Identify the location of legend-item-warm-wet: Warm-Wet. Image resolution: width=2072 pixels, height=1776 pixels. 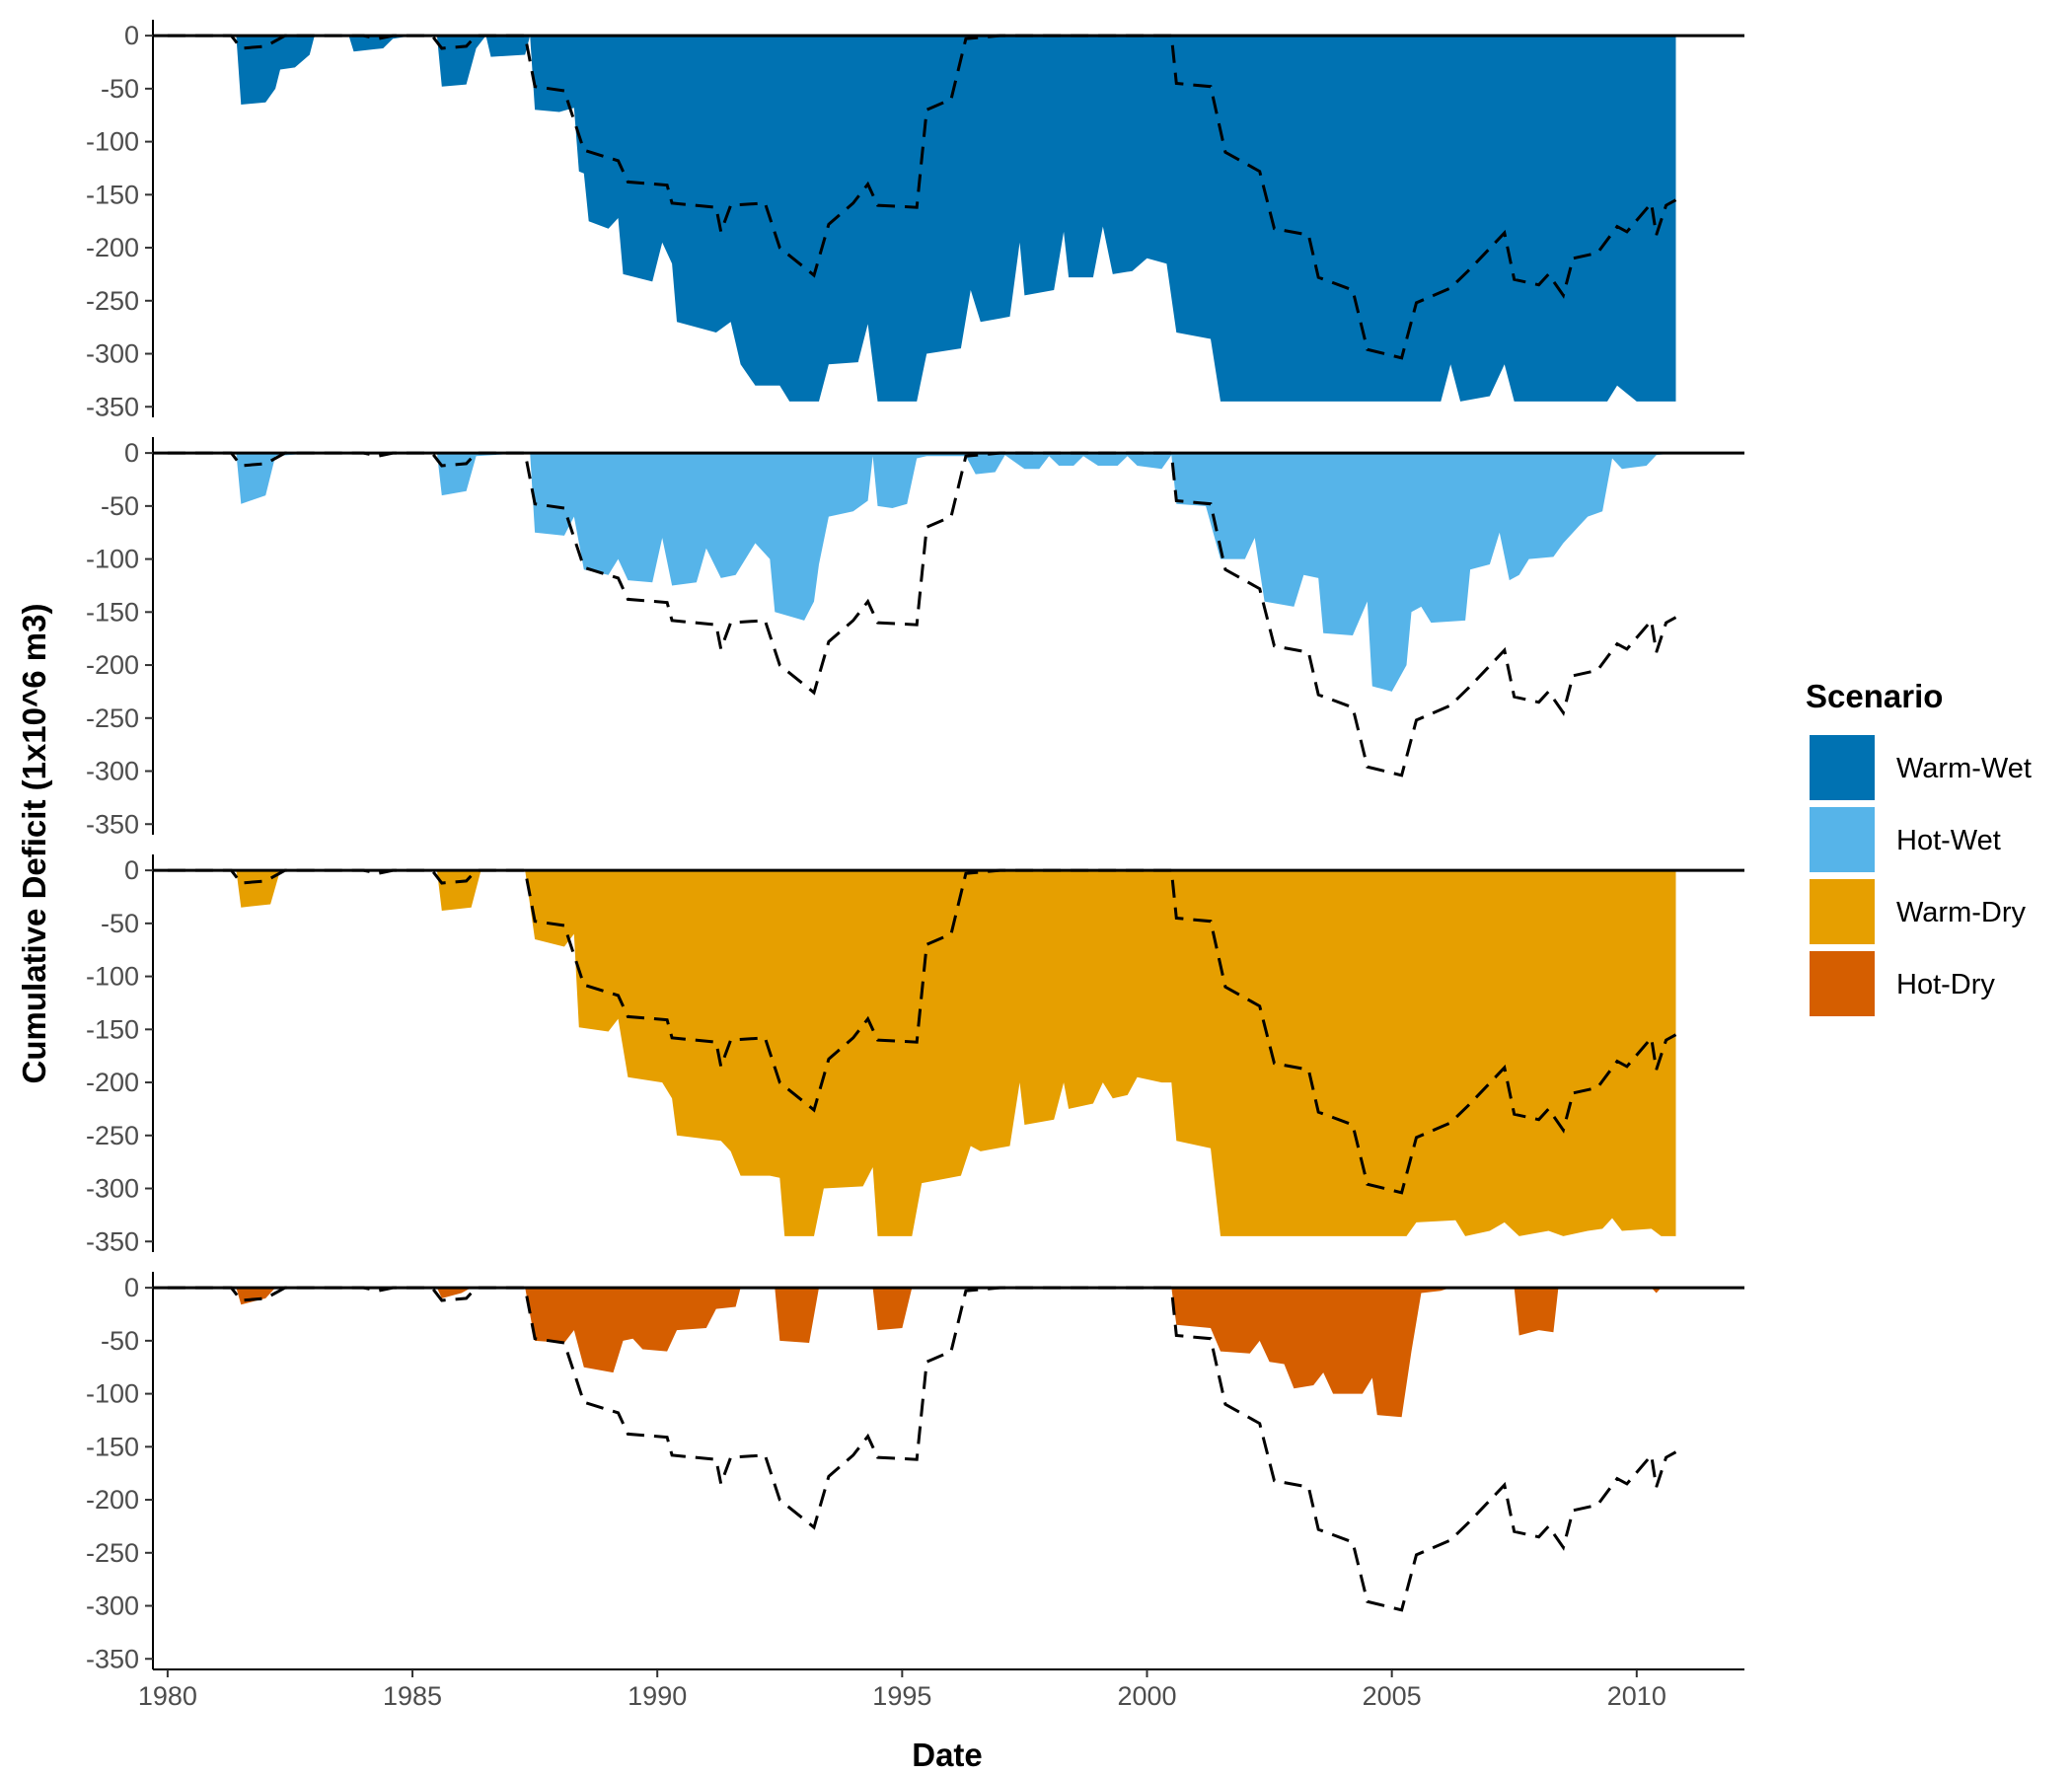
(1921, 768).